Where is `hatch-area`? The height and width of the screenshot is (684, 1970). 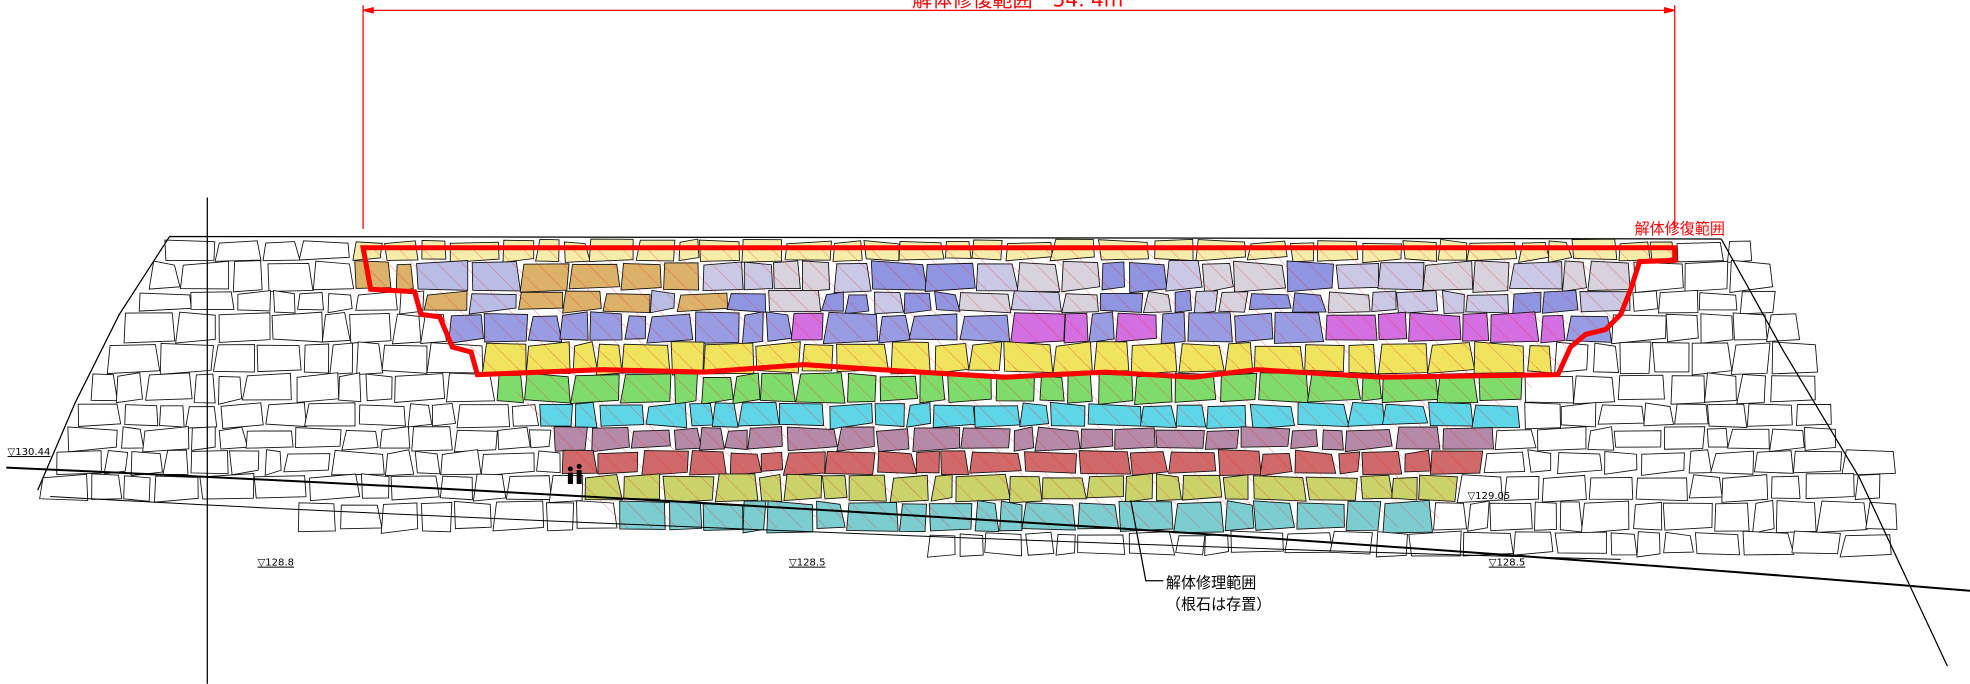
hatch-area is located at coordinates (1019, 312).